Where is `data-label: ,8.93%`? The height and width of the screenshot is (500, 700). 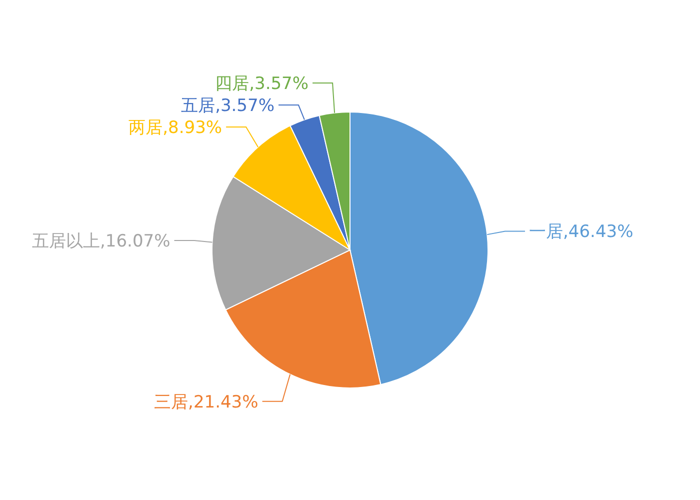
data-label: ,8.93% is located at coordinates (192, 128).